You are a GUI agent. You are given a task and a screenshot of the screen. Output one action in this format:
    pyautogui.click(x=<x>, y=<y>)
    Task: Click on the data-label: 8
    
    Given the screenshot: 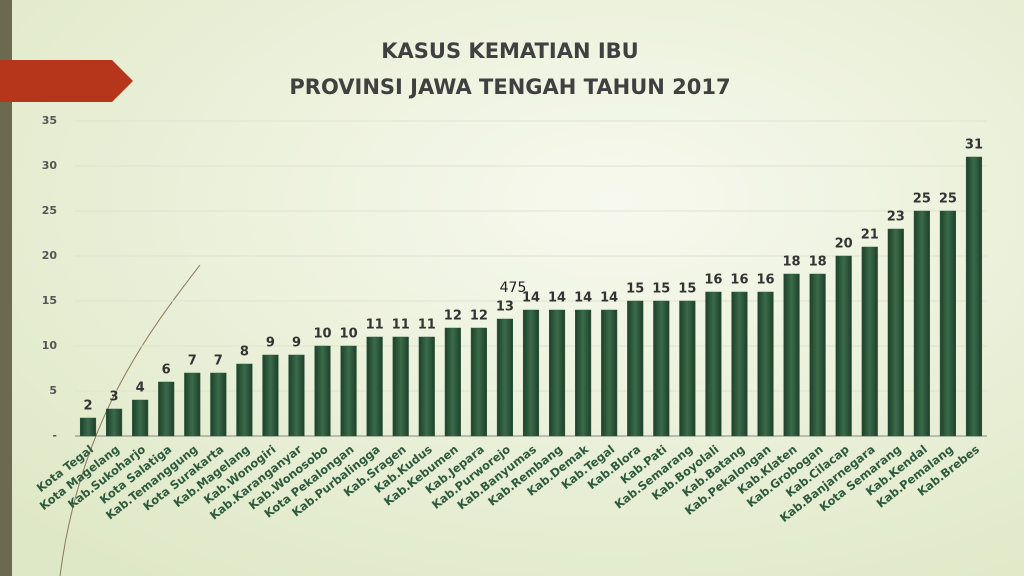 What is the action you would take?
    pyautogui.click(x=244, y=352)
    